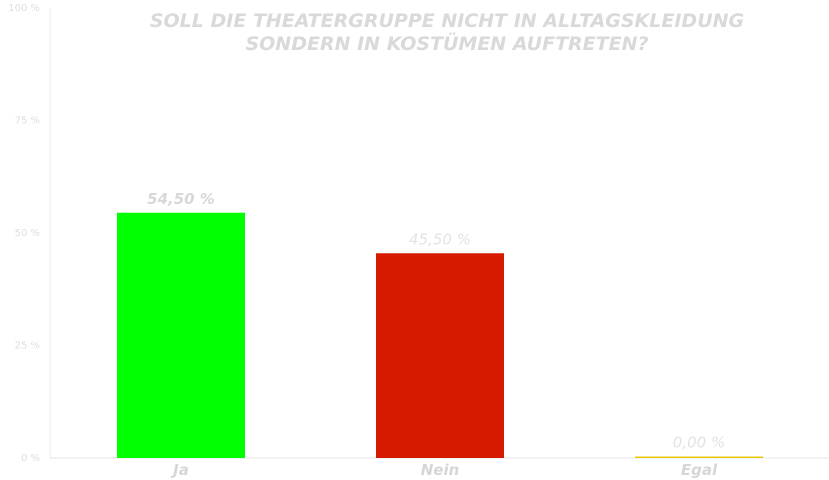  What do you see at coordinates (27, 233) in the screenshot?
I see `y-tick-label: 50 %` at bounding box center [27, 233].